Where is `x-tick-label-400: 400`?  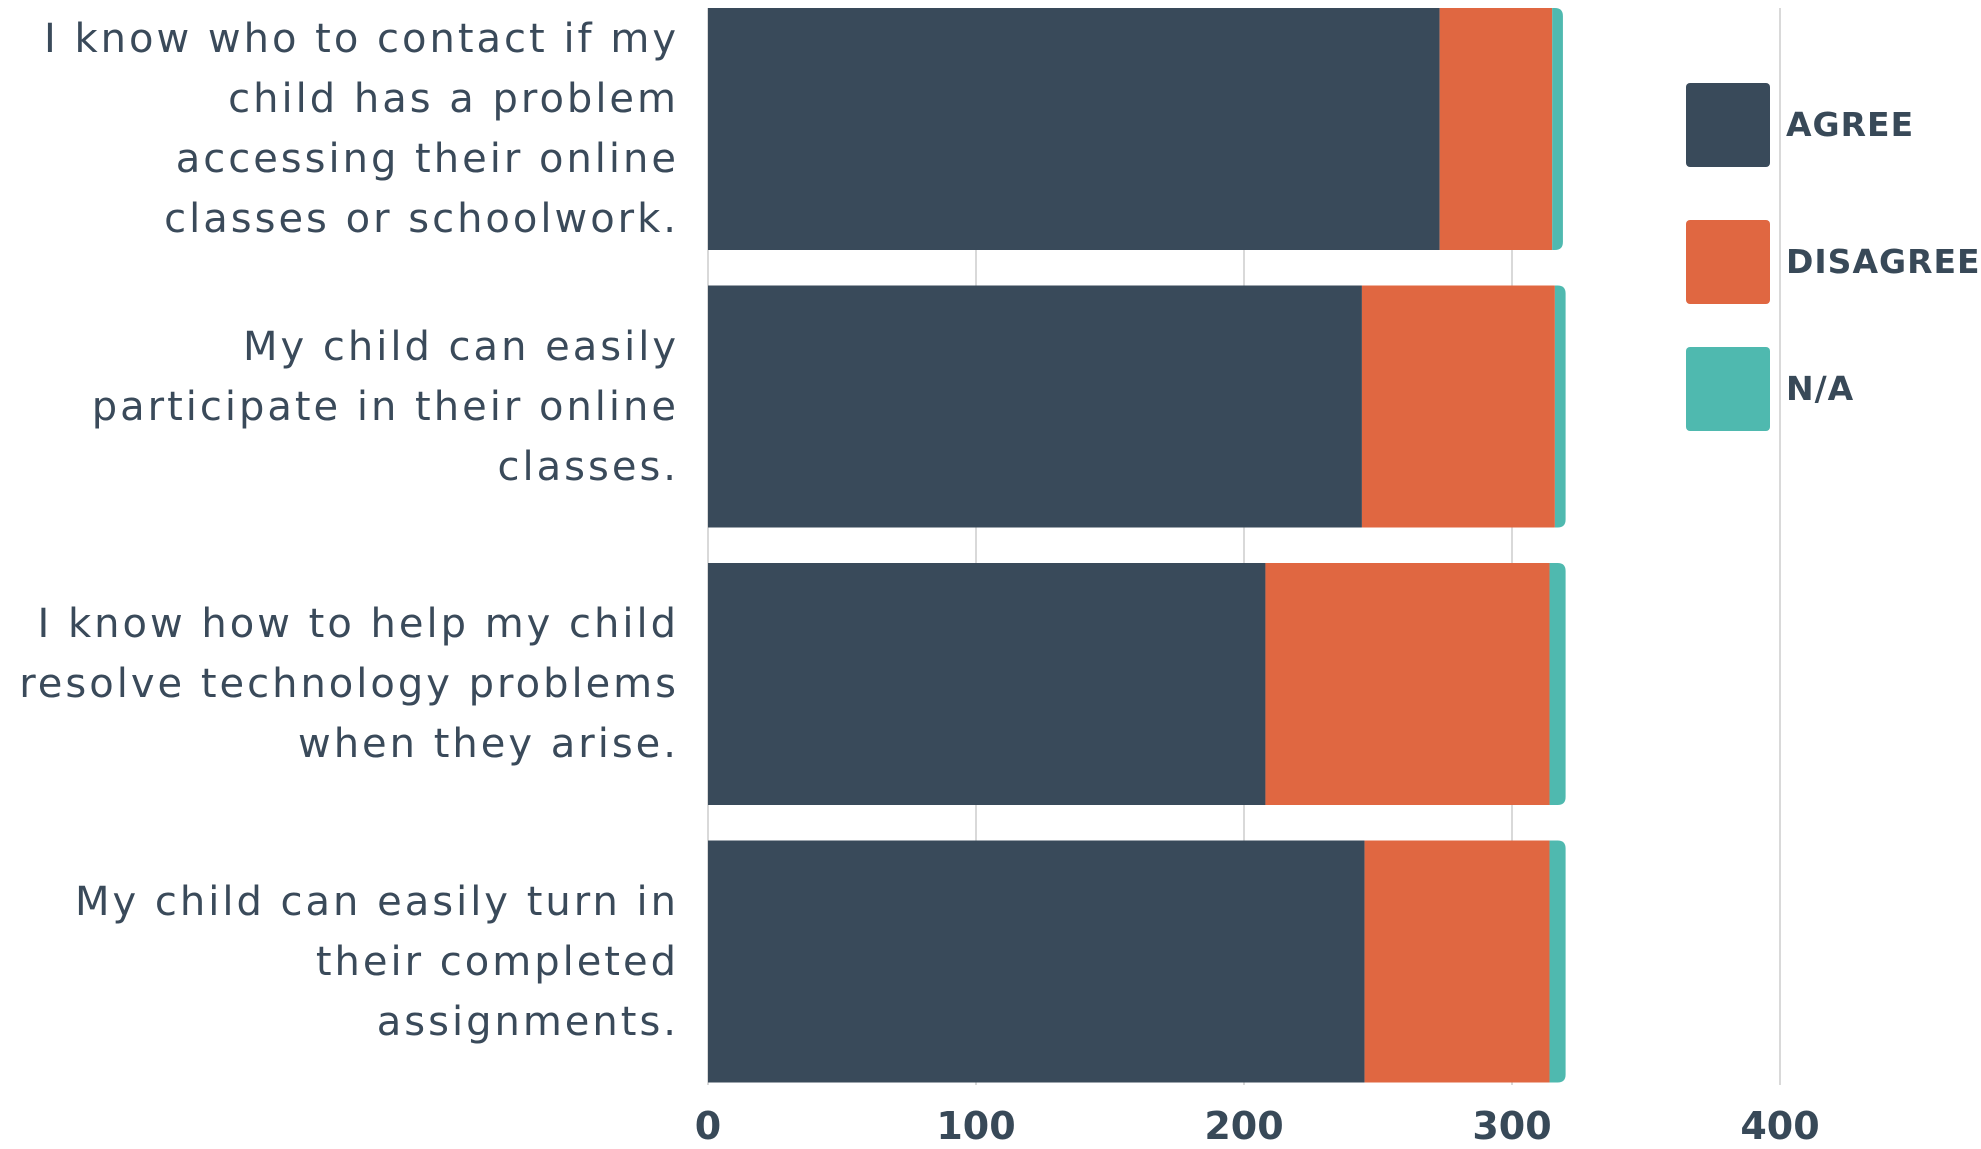 x-tick-label-400: 400 is located at coordinates (1780, 1126).